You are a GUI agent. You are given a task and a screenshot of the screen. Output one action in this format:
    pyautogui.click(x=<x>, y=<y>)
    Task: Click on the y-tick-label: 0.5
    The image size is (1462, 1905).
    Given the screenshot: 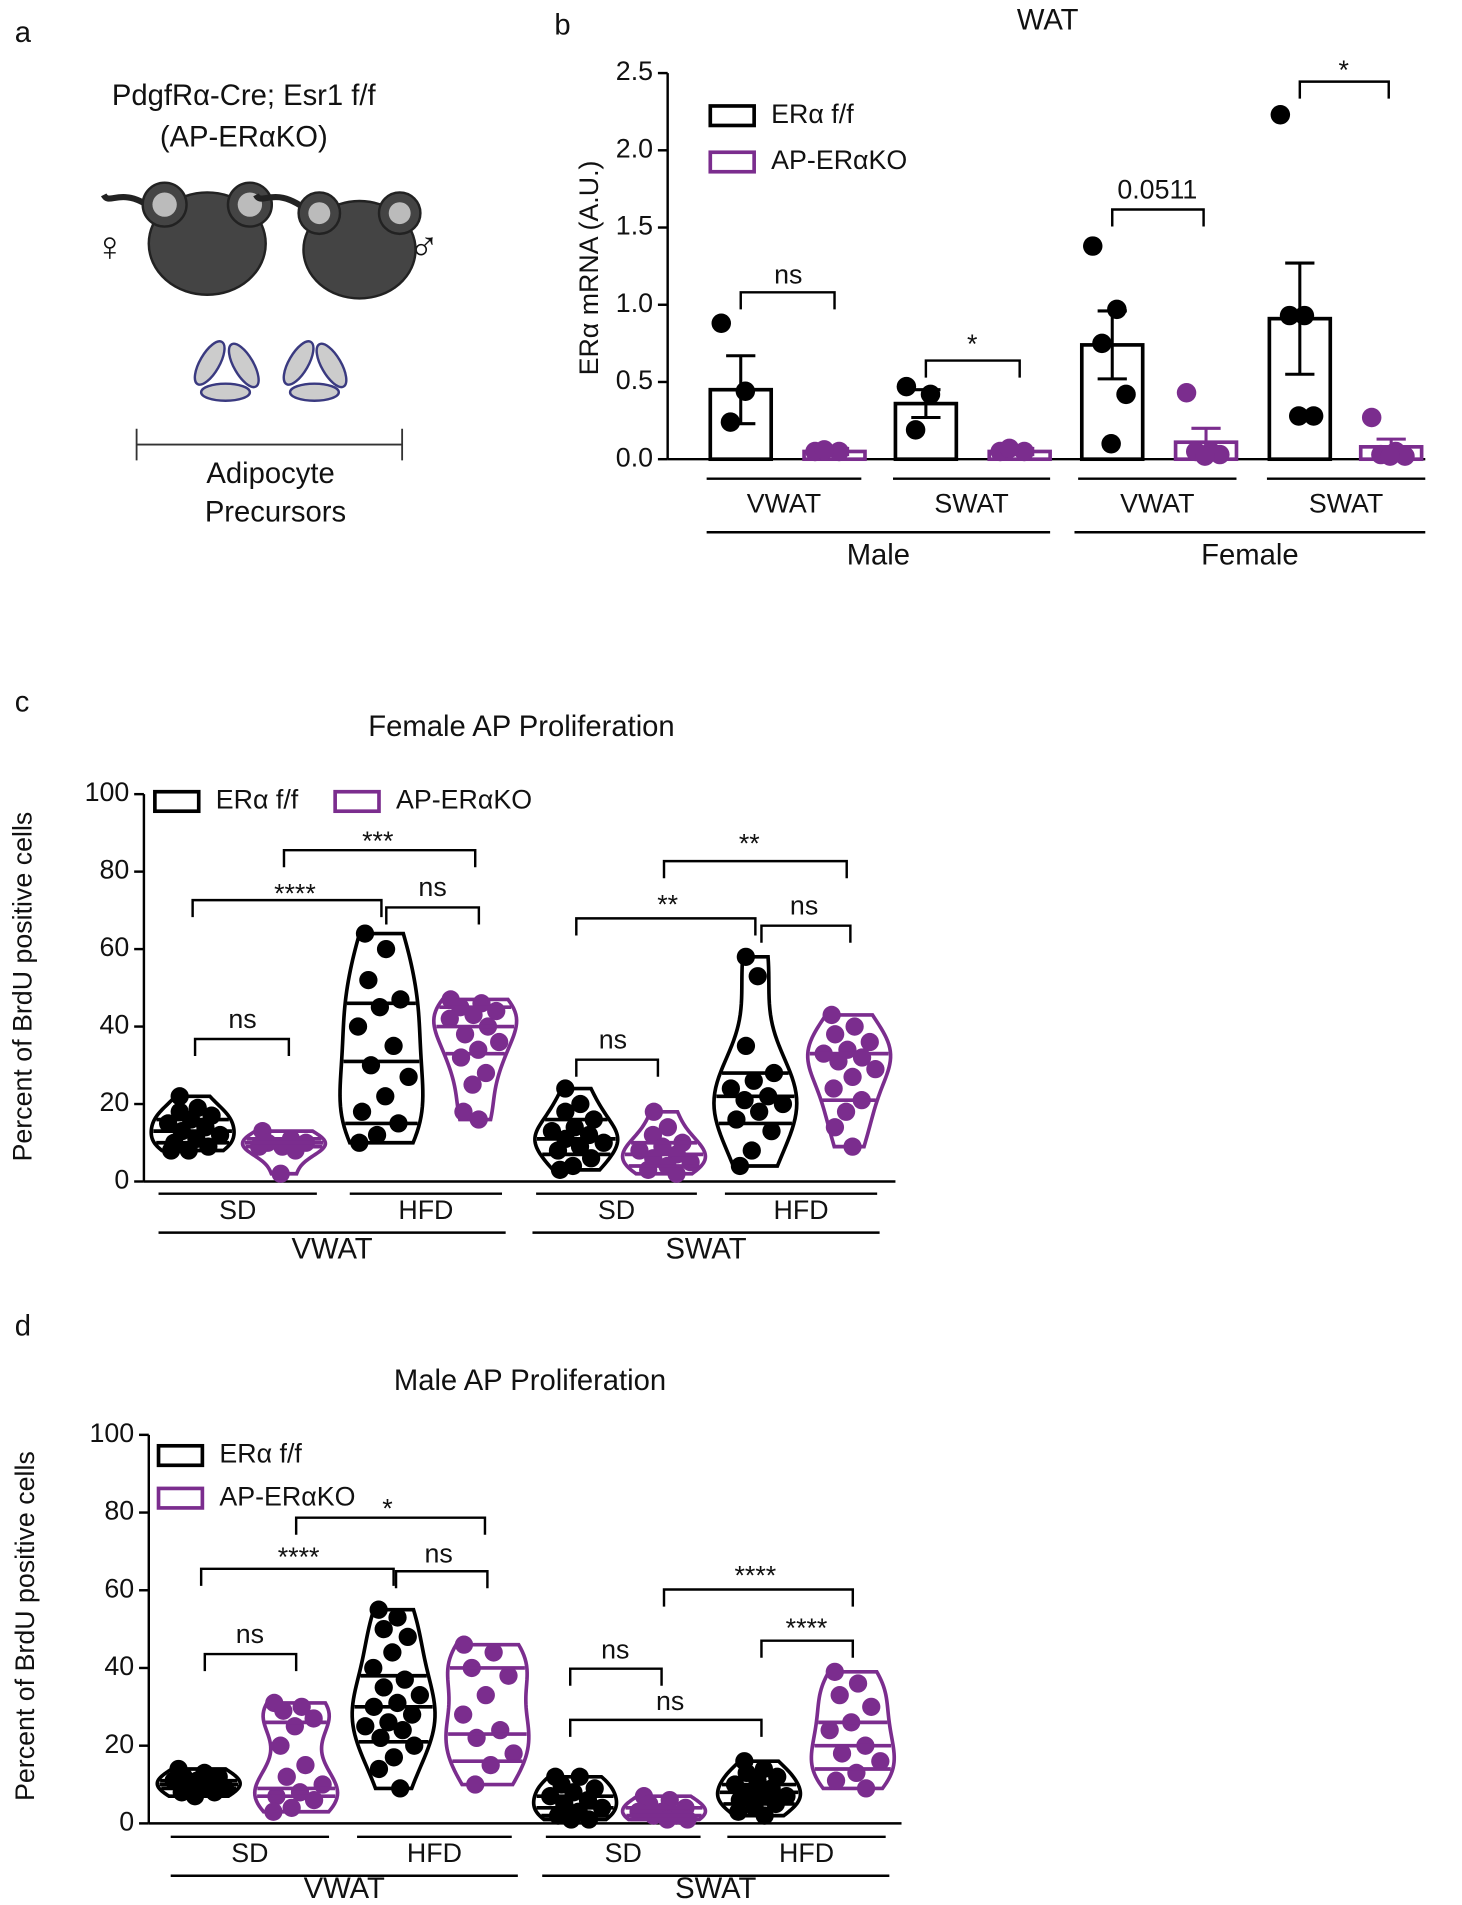 What is the action you would take?
    pyautogui.click(x=634, y=380)
    